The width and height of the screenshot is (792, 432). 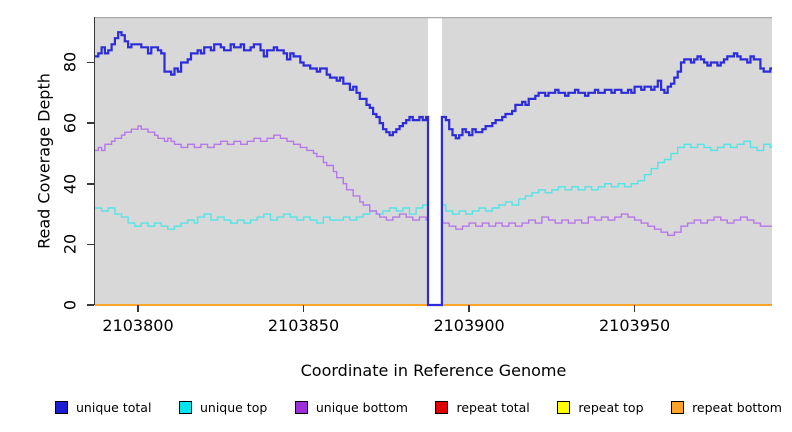 What do you see at coordinates (737, 407) in the screenshot?
I see `legend-label: repeat bottom` at bounding box center [737, 407].